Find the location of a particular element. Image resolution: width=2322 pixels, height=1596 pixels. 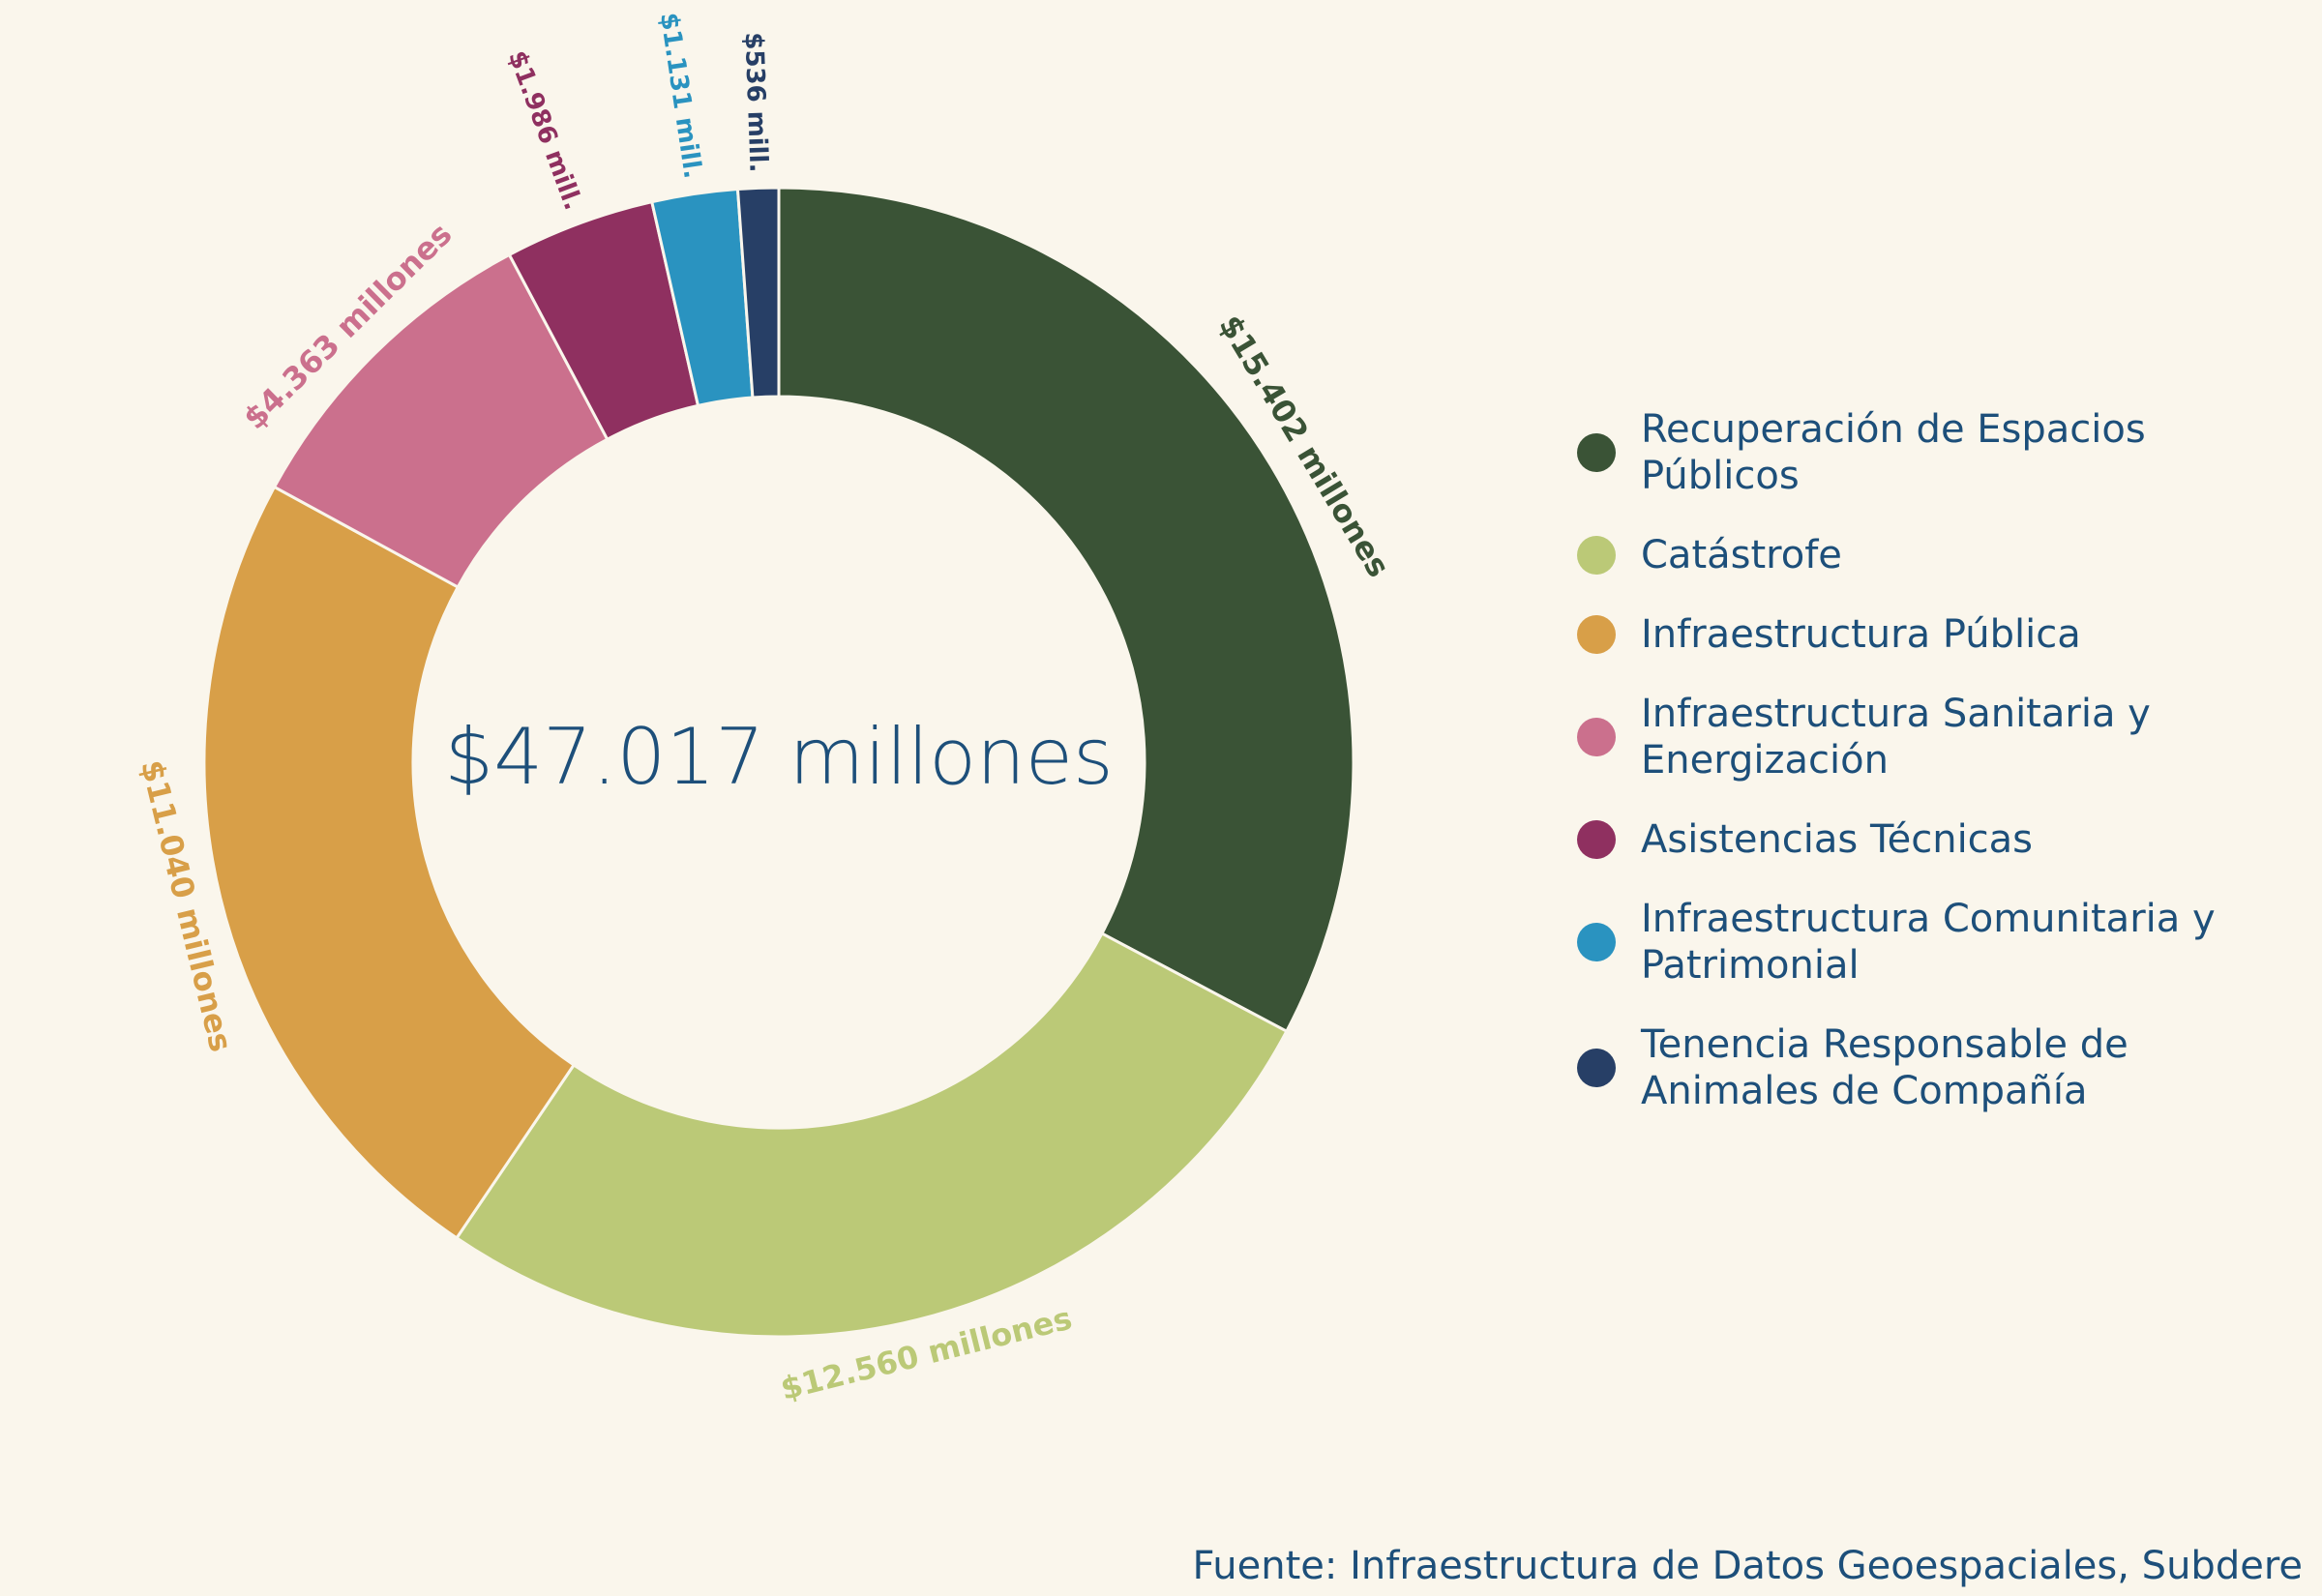

legend-label: Recuperación de Espacios Públicos is located at coordinates (1893, 452).